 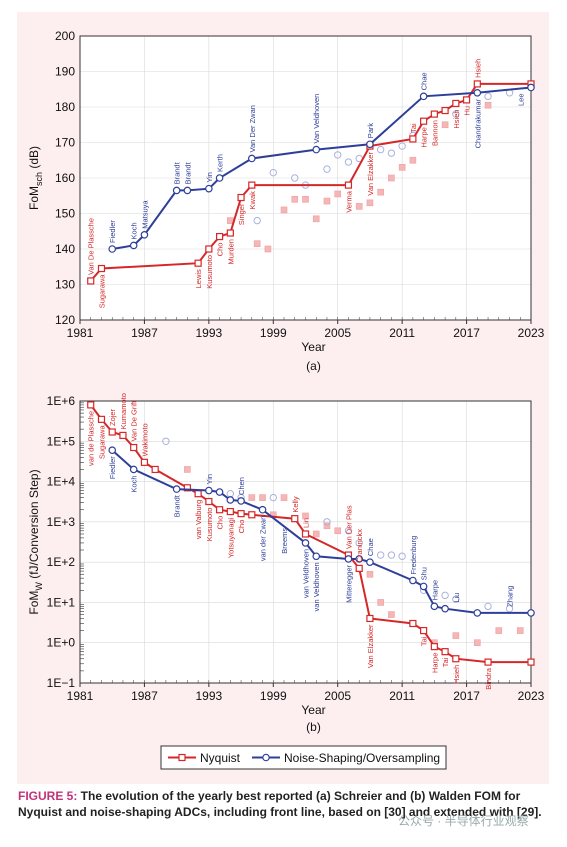 I want to click on y-tick-label: 200, so click(x=65, y=36).